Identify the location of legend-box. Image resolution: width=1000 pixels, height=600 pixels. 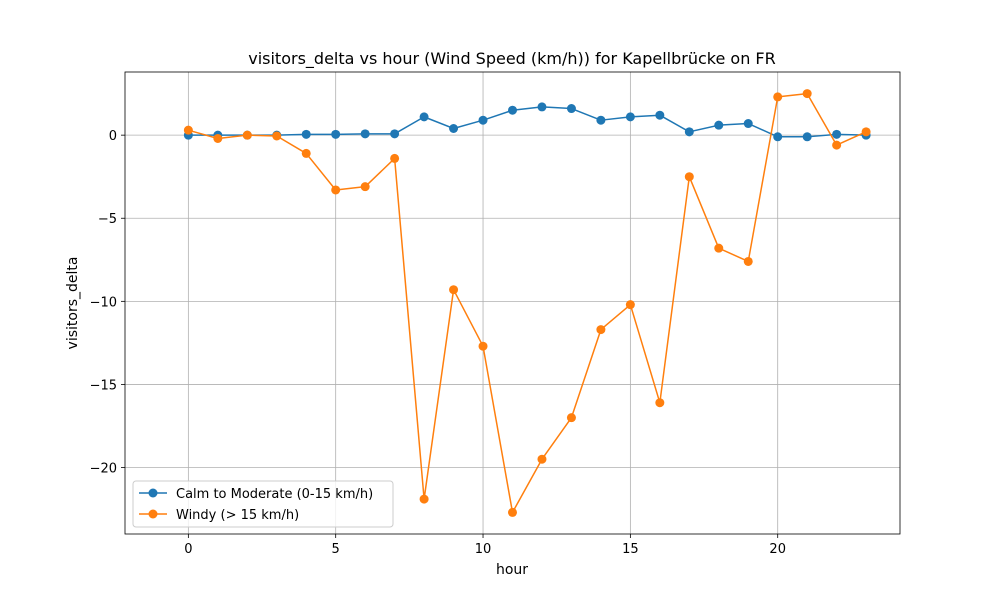
(263, 504).